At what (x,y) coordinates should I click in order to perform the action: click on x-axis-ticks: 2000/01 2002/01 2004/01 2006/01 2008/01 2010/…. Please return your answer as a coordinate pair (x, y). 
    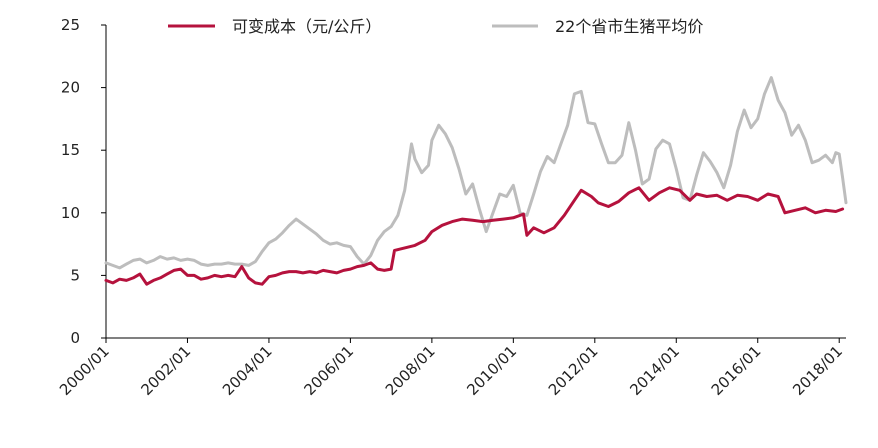
    Looking at the image, I should click on (451, 368).